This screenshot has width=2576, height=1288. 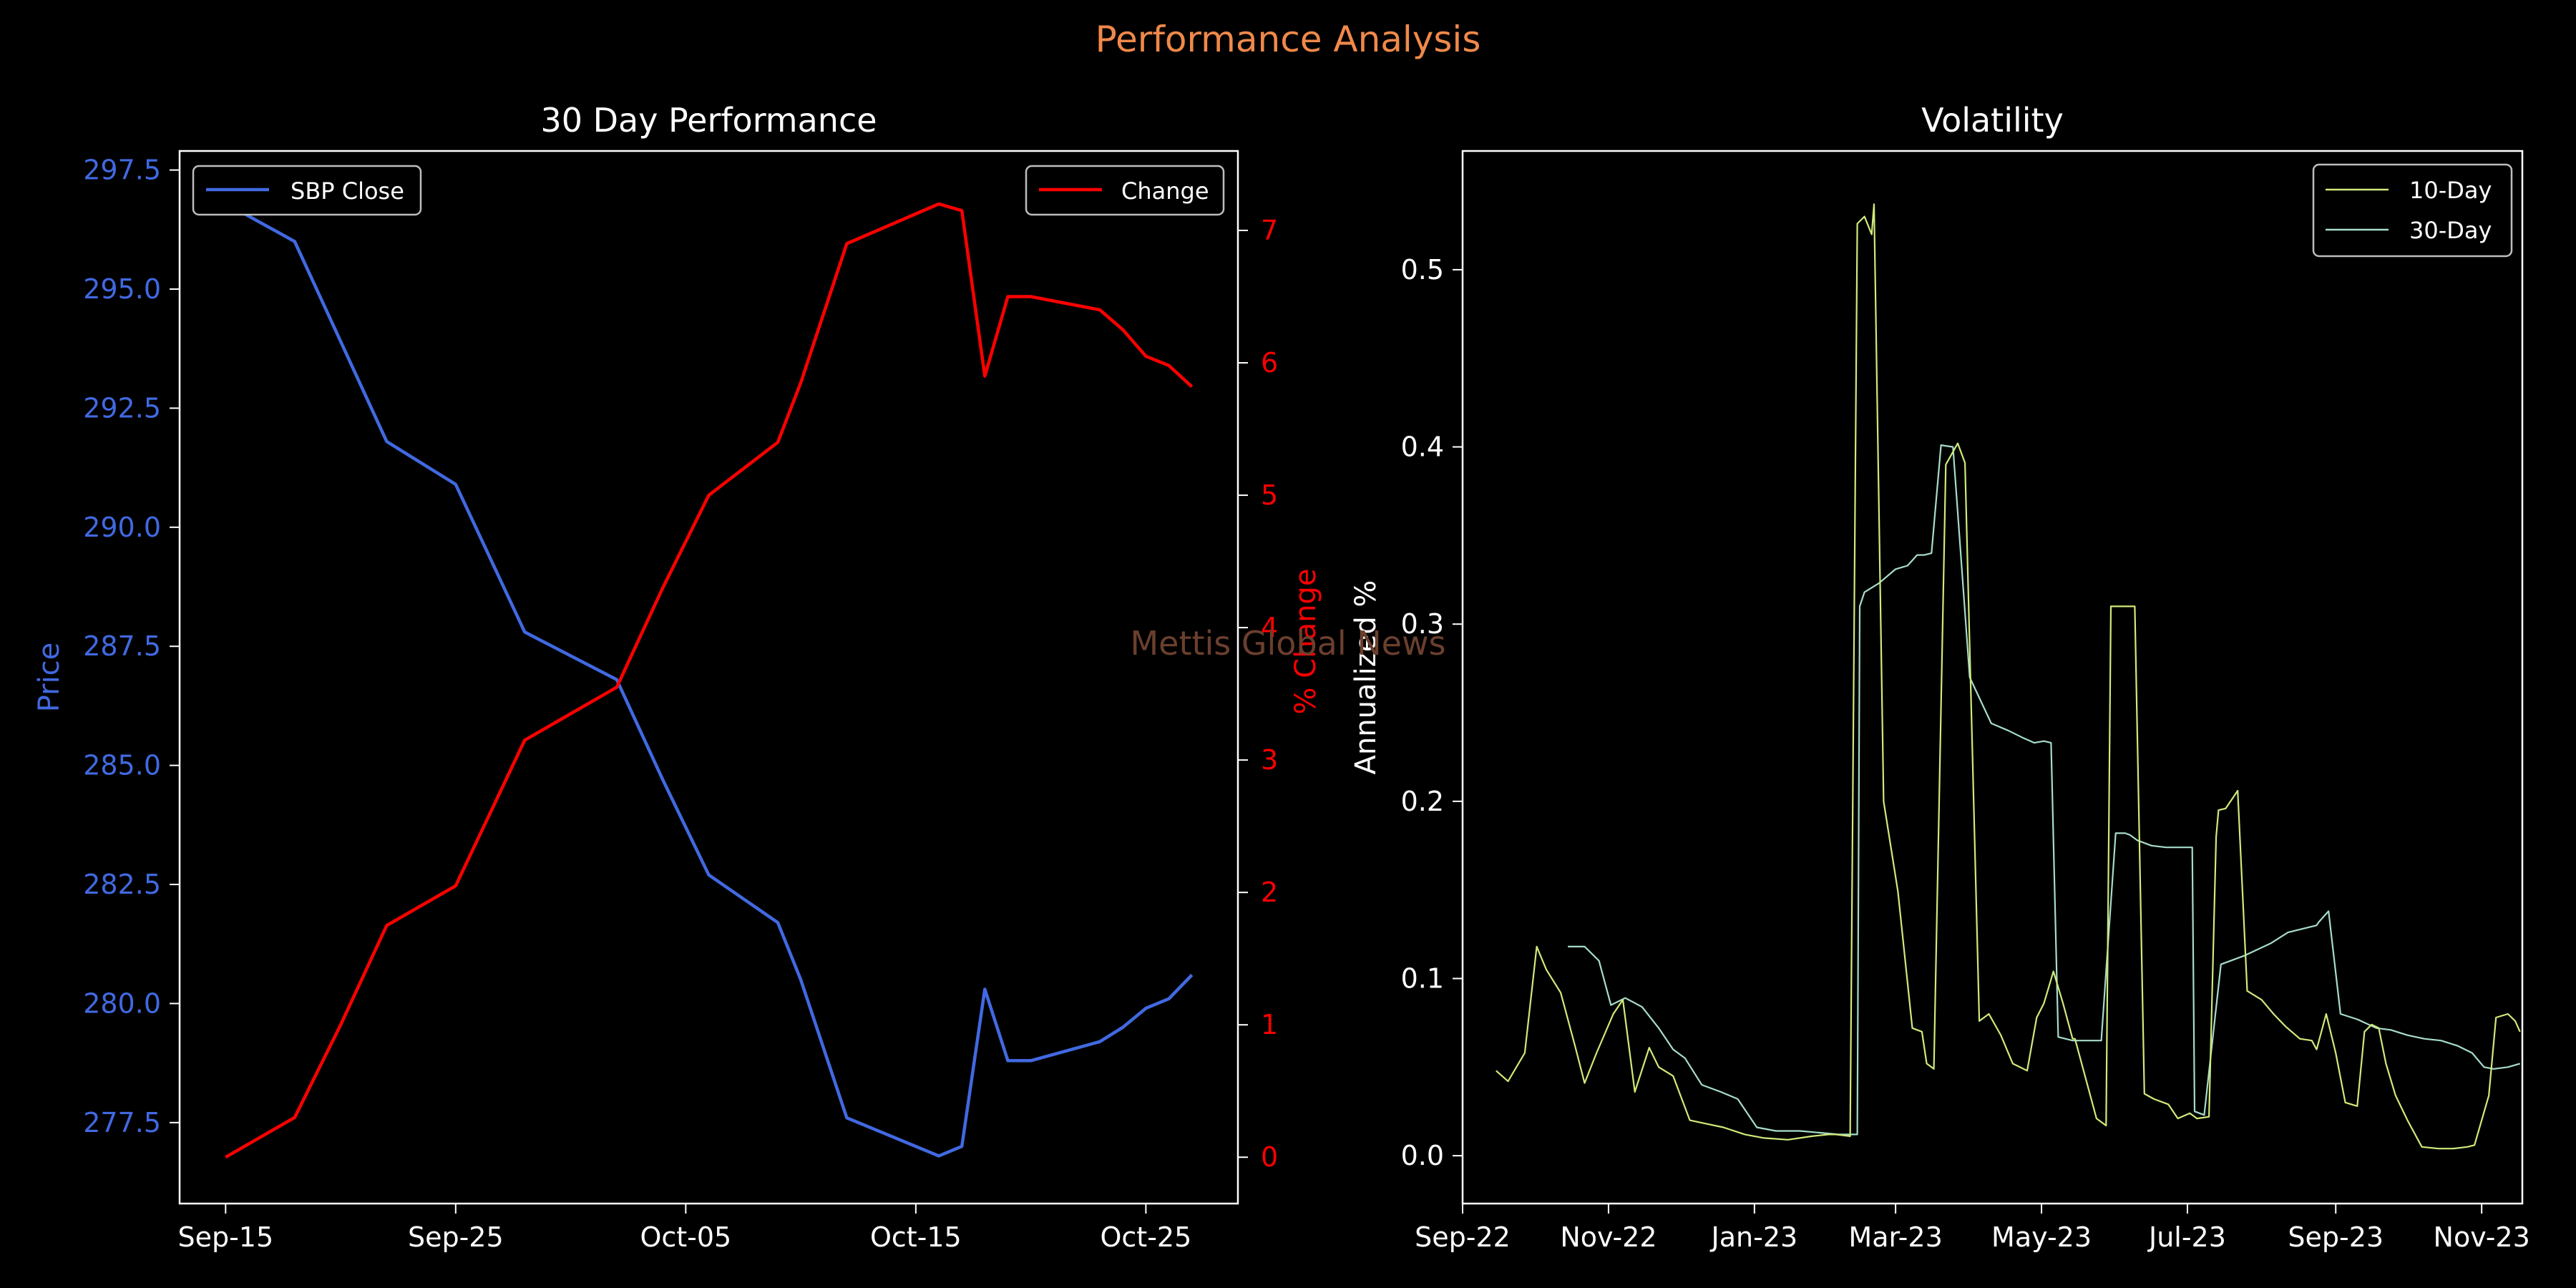 I want to click on volatility-chart-title: Volatility, so click(x=1992, y=120).